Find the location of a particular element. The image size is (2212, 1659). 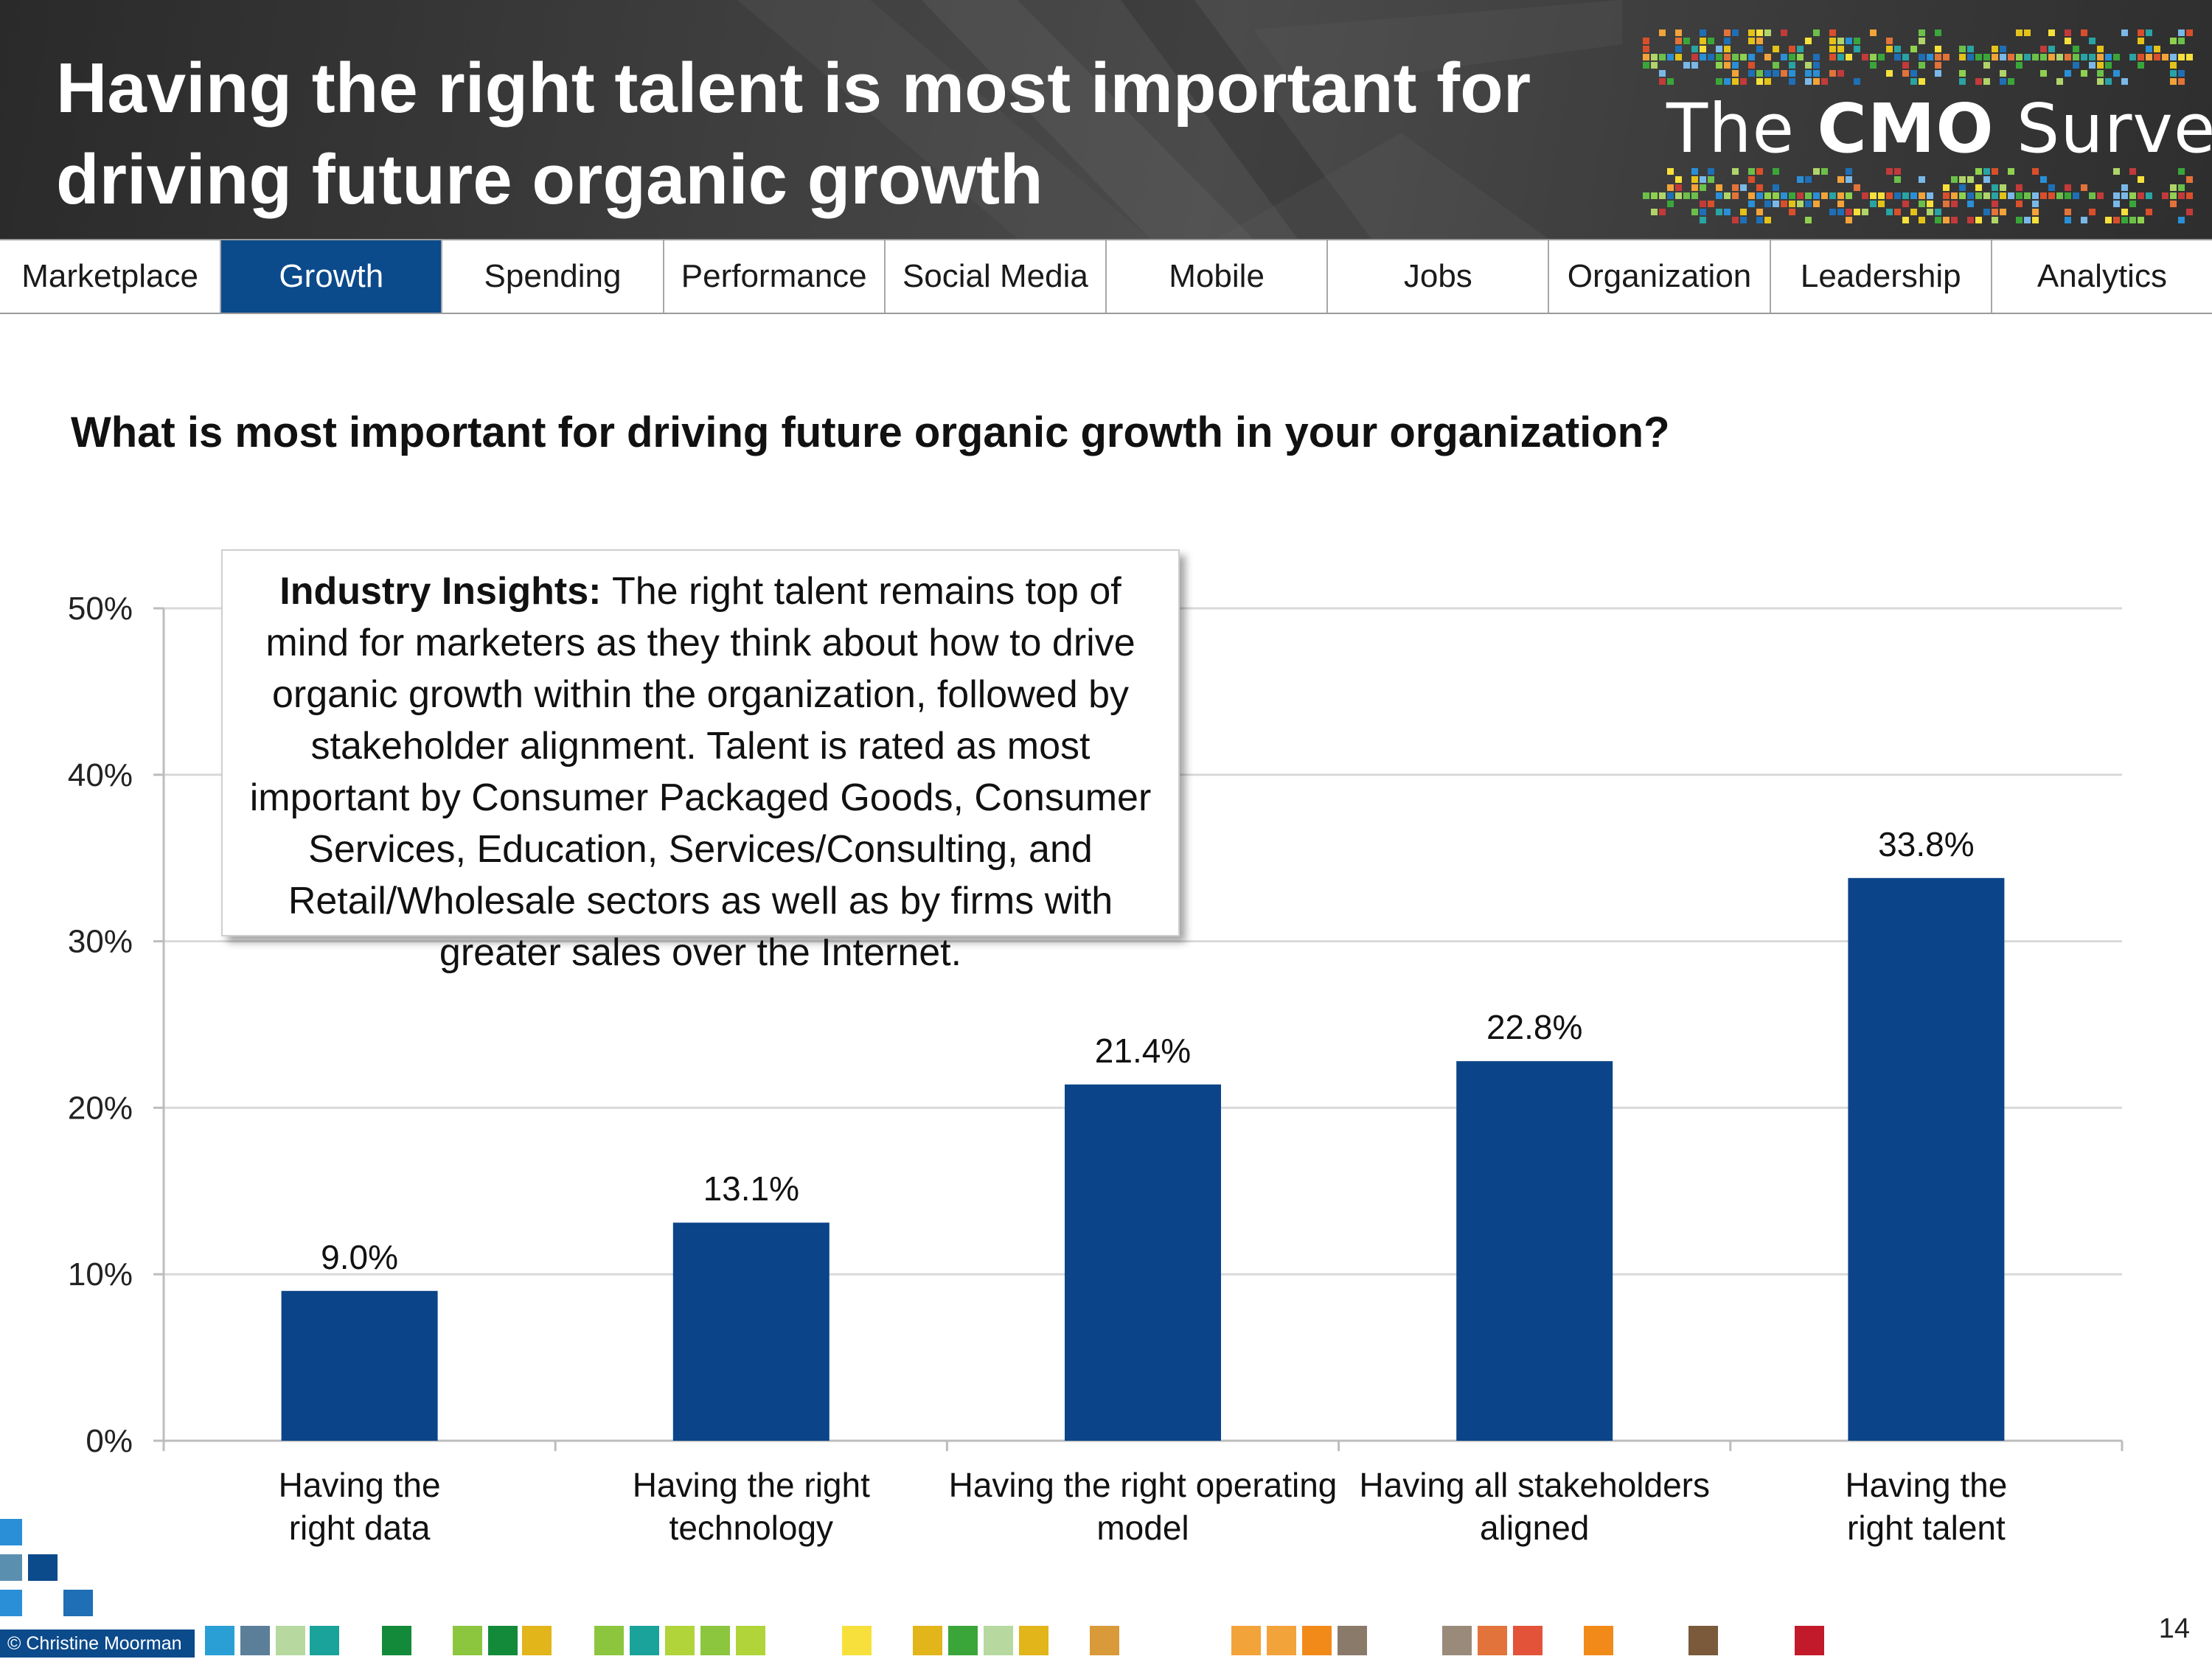

tab-organization: Organization is located at coordinates (1660, 276).